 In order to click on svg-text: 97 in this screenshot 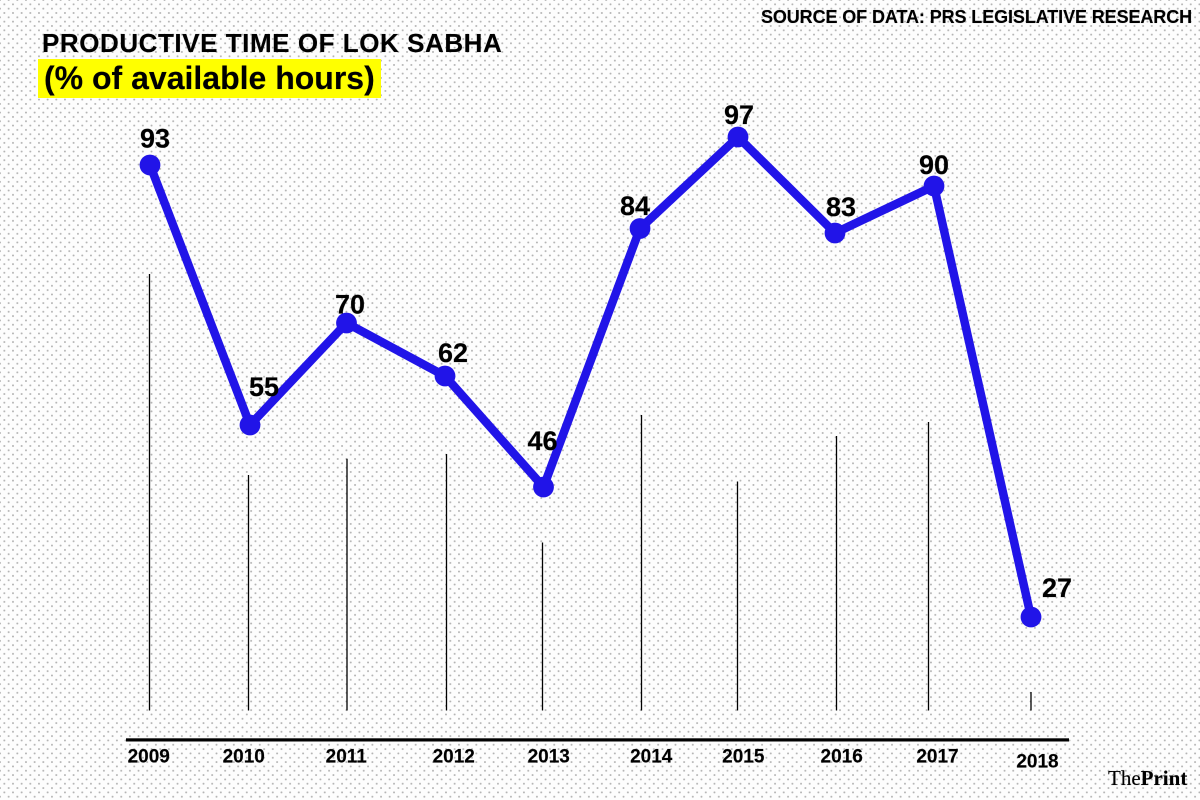, I will do `click(739, 115)`.